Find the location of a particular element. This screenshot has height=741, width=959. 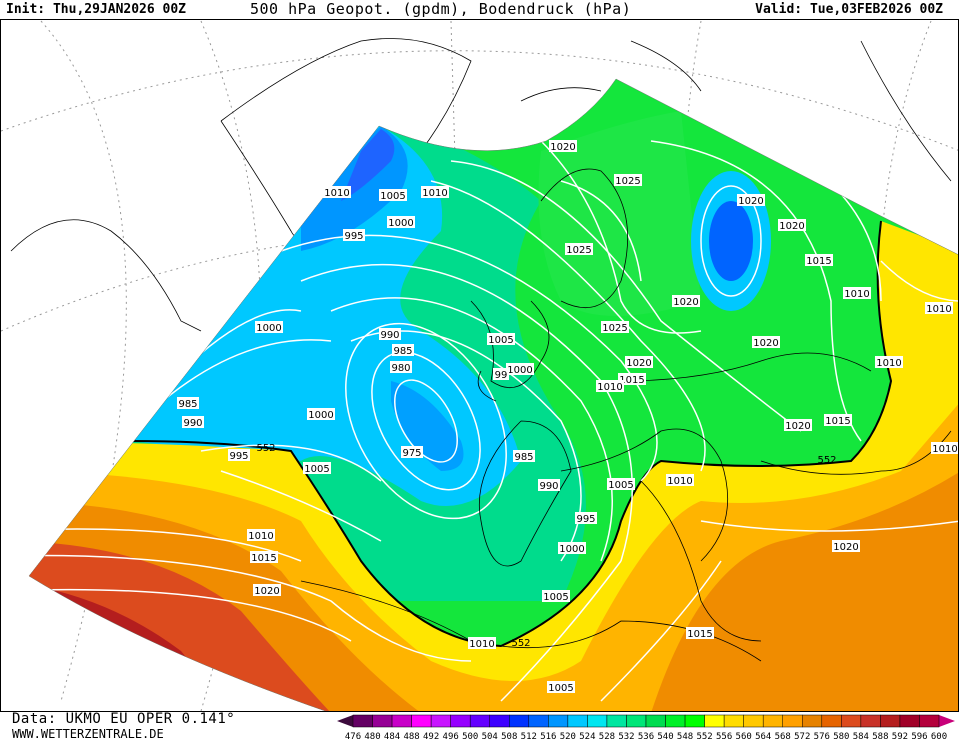

colorbar-label: 484 is located at coordinates (392, 736).